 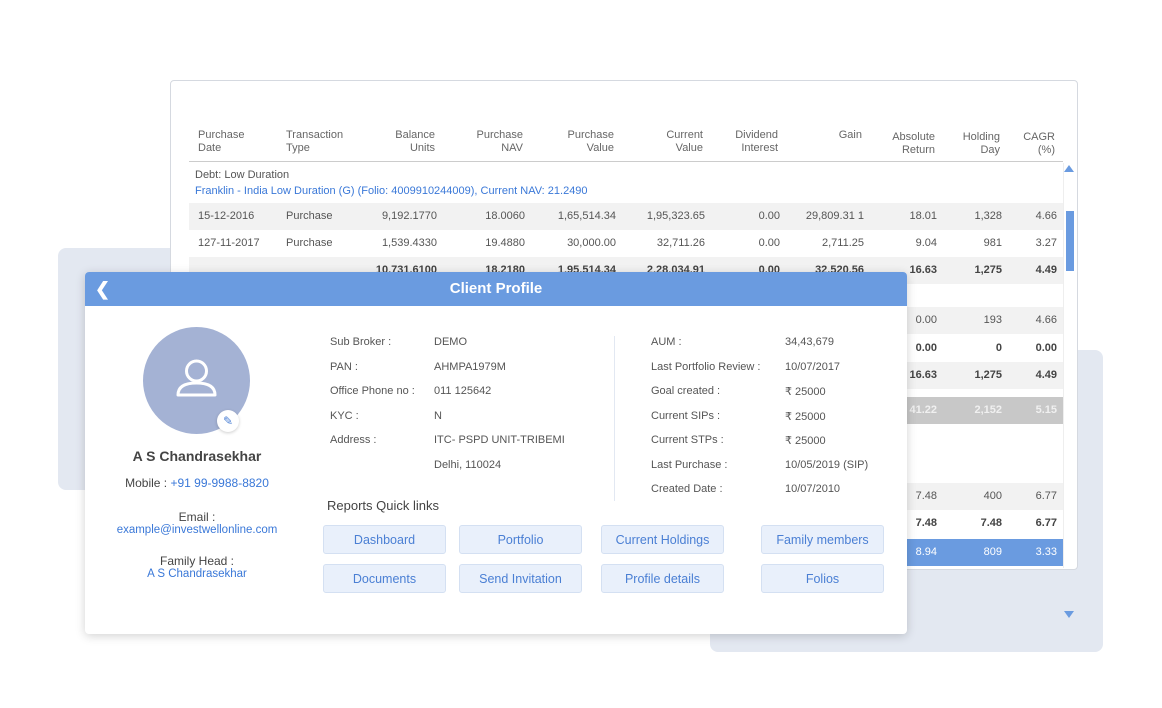 What do you see at coordinates (1069, 614) in the screenshot?
I see `scroll-down-icon` at bounding box center [1069, 614].